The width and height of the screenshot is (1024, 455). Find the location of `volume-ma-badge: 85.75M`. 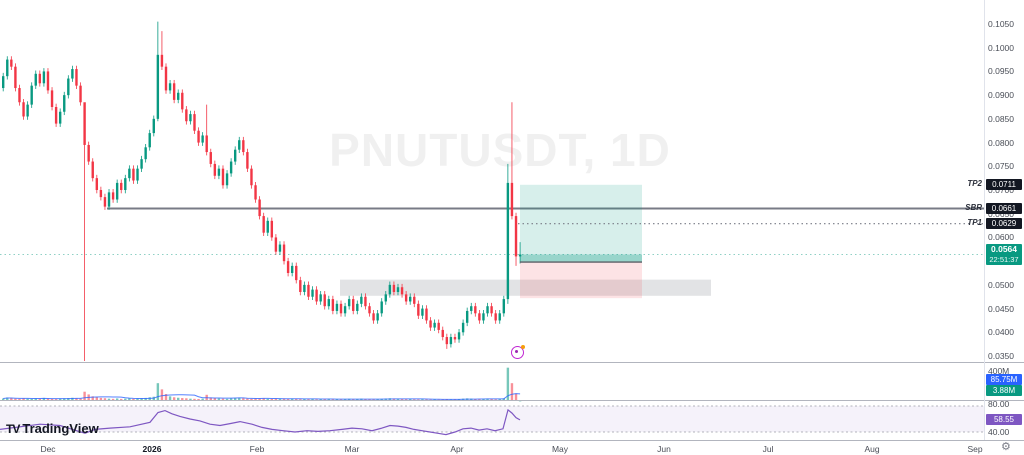

volume-ma-badge: 85.75M is located at coordinates (1004, 379).